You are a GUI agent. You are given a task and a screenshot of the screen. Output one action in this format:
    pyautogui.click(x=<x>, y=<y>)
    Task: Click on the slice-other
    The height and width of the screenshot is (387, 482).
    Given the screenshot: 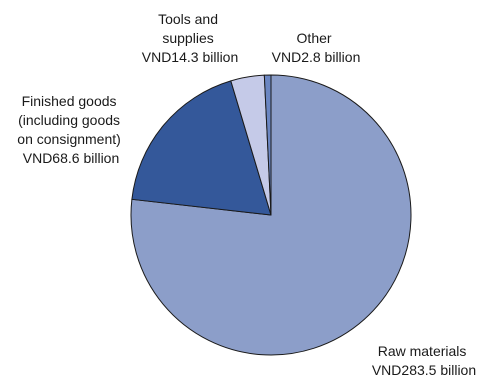 What is the action you would take?
    pyautogui.click(x=267, y=145)
    